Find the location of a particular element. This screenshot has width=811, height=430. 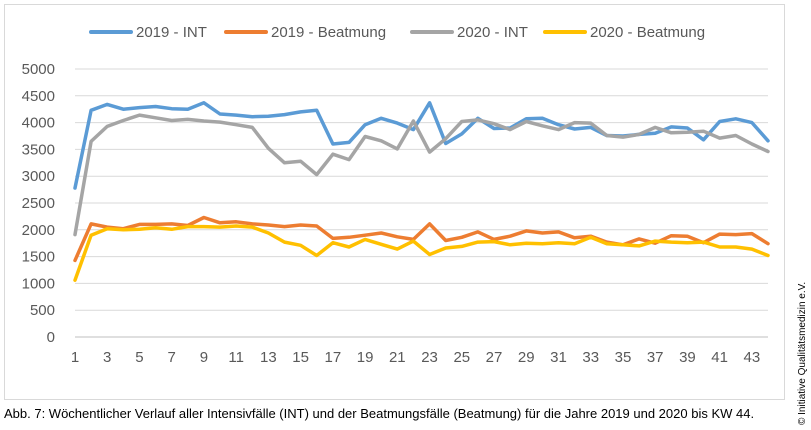

y-tick-label: 1000 is located at coordinates (38, 283).